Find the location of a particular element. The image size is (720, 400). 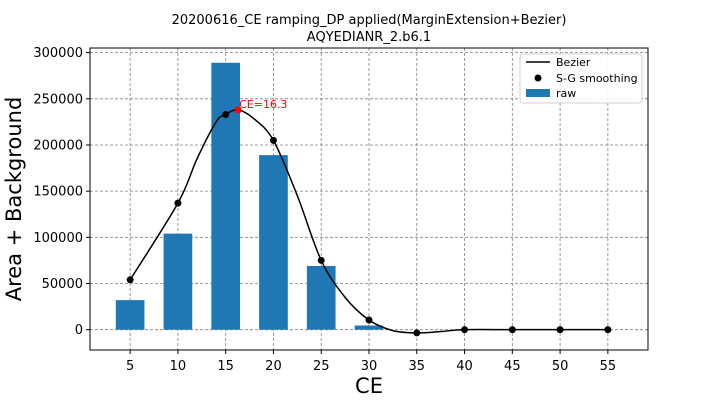

chart-subtitle: AQYEDIANR_2.b6.1 is located at coordinates (369, 37).